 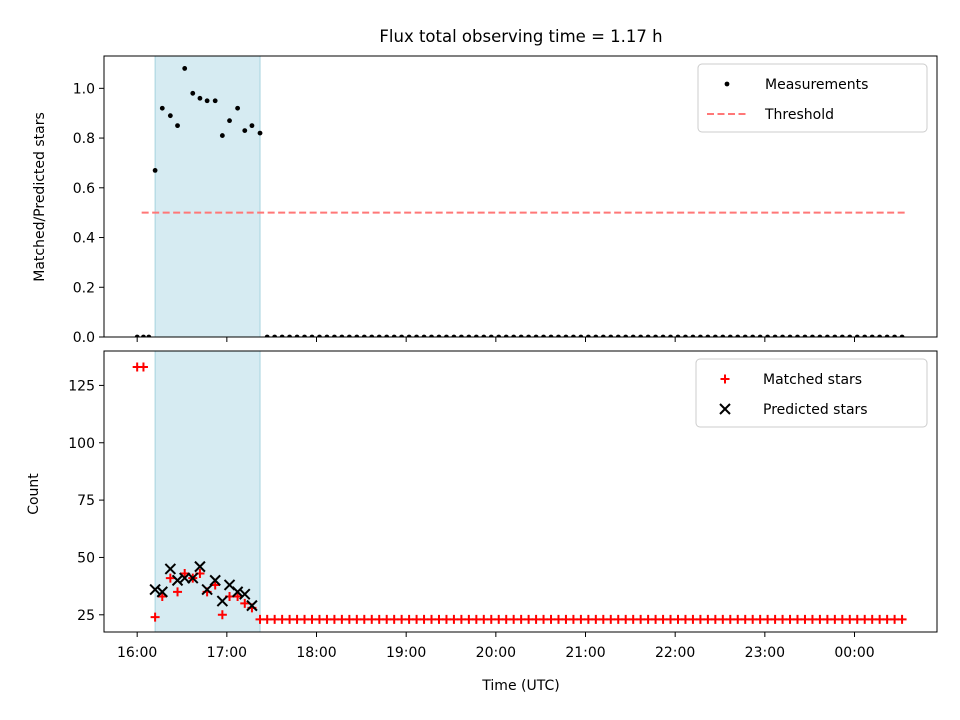 What do you see at coordinates (81, 444) in the screenshot?
I see `bottom-y-tick-label: 100` at bounding box center [81, 444].